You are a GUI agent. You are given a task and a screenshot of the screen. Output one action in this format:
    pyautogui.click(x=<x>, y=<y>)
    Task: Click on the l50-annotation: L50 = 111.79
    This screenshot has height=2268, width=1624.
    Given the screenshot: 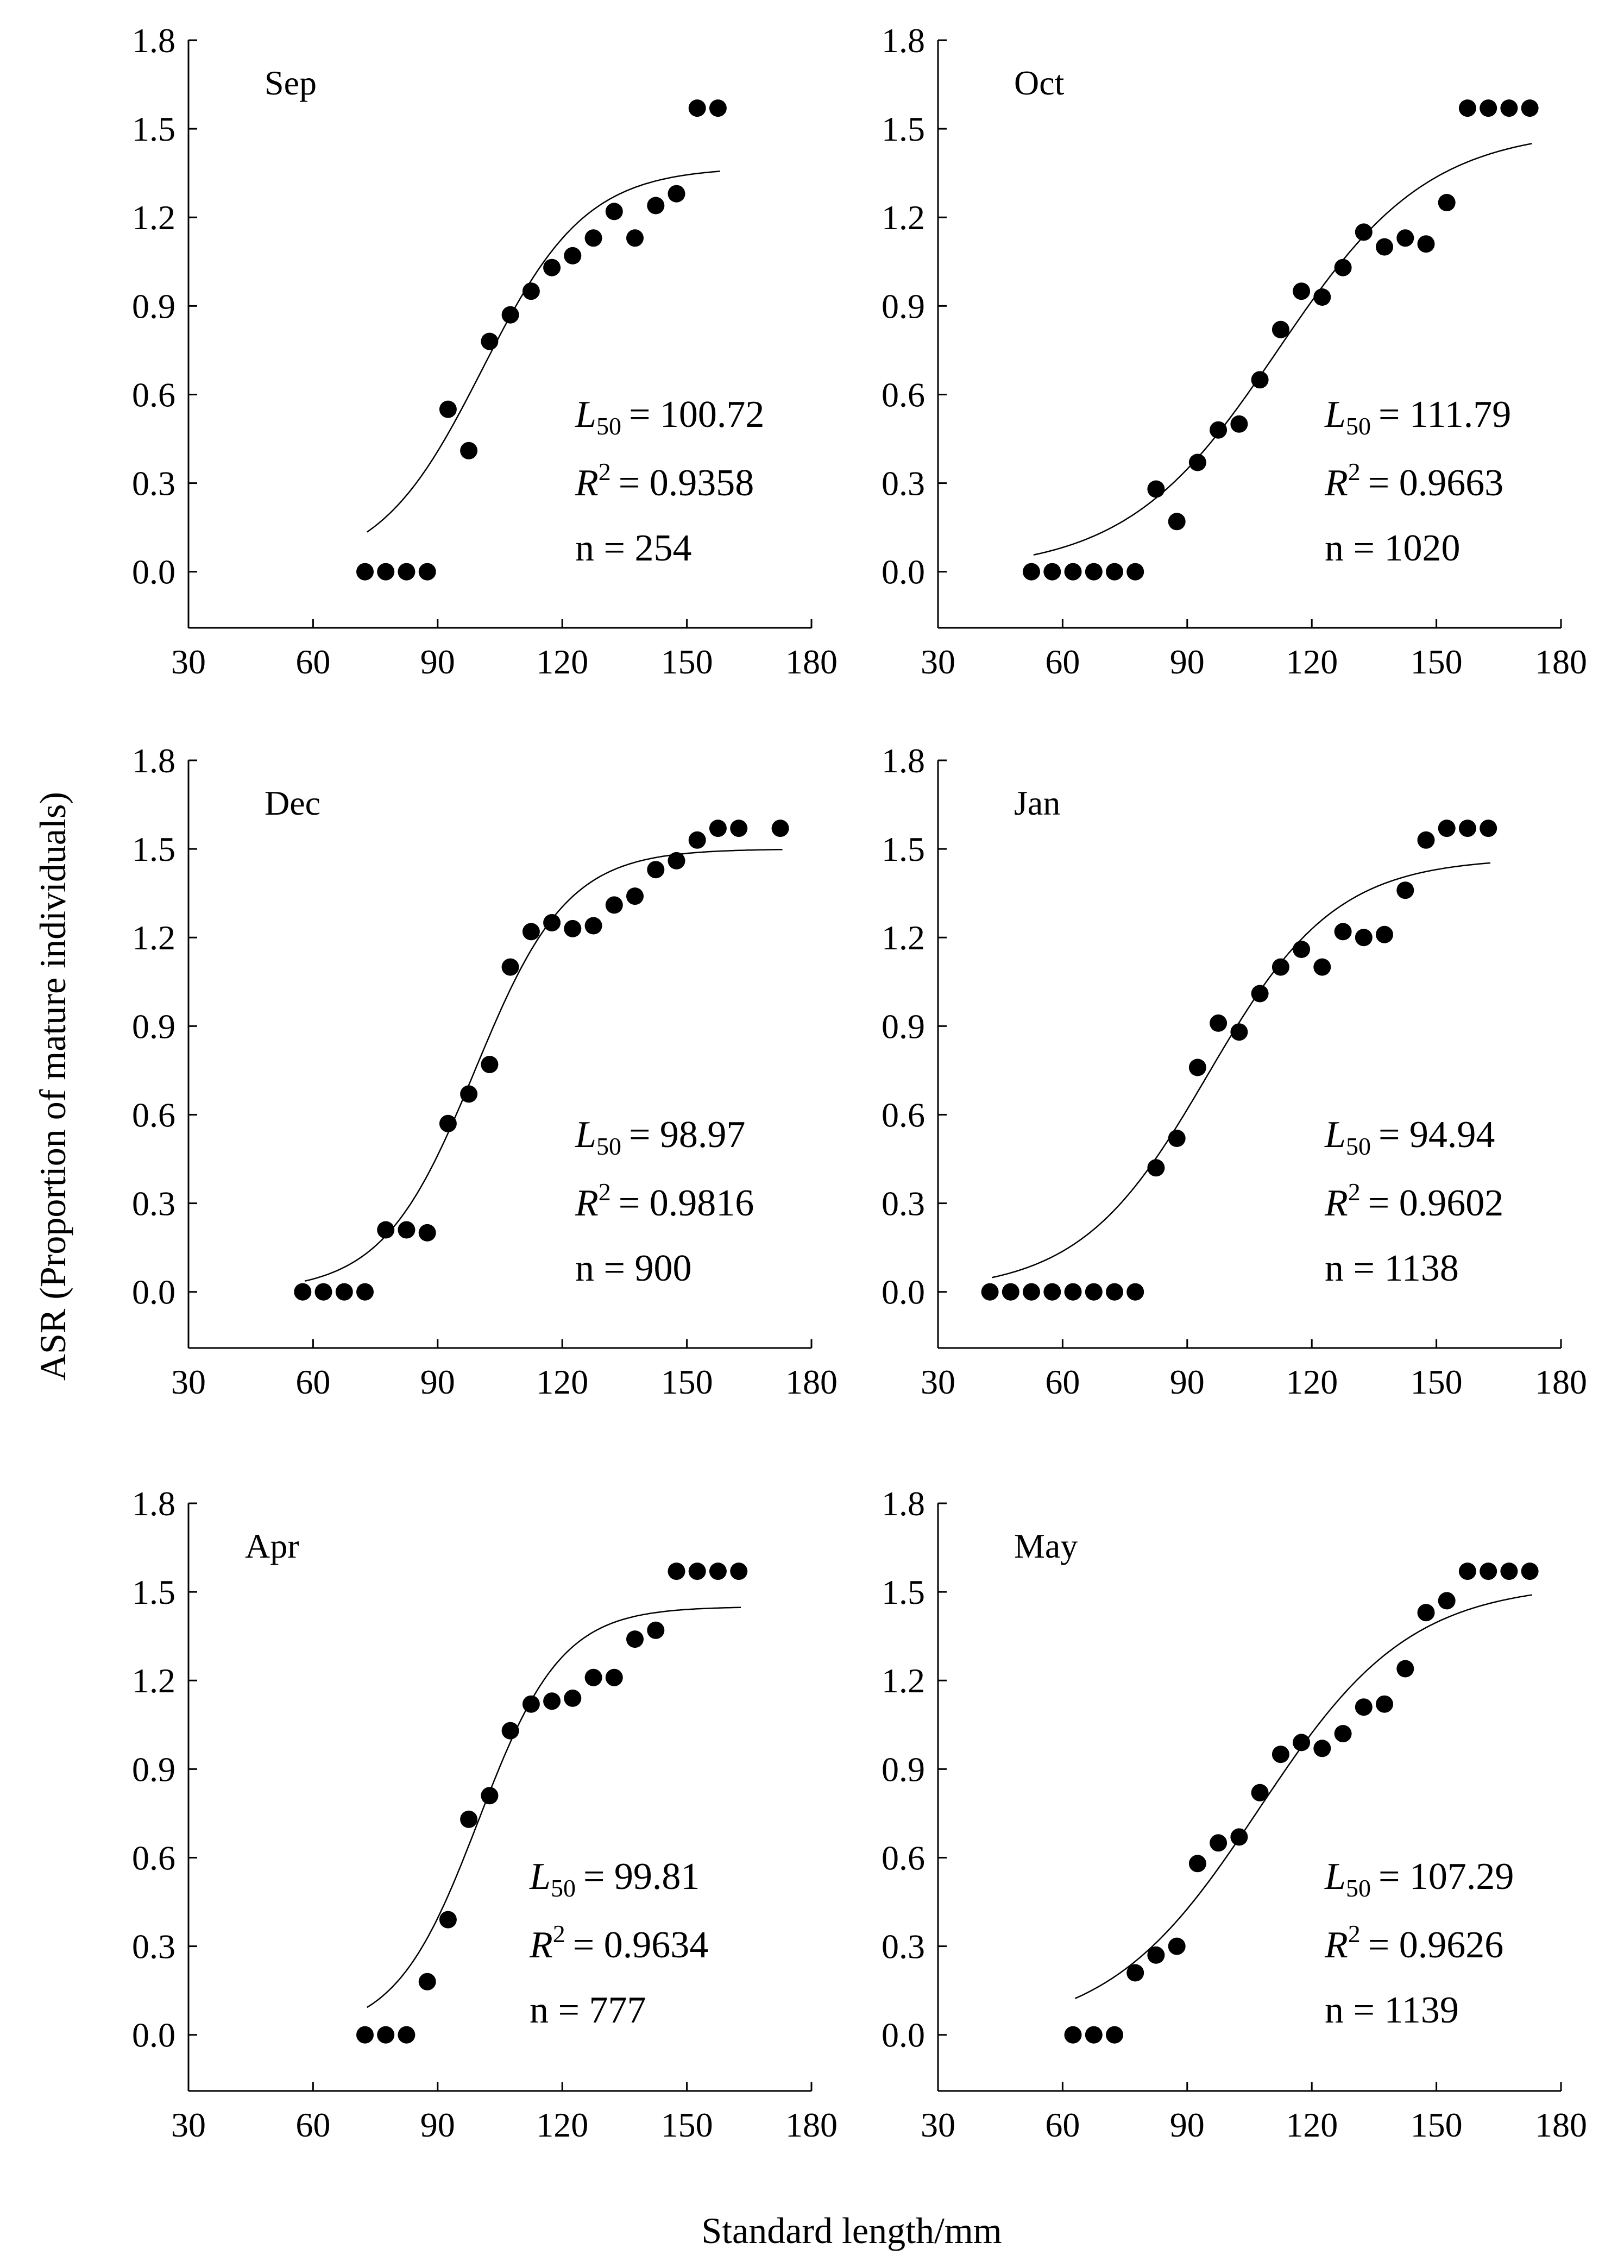 What is the action you would take?
    pyautogui.click(x=1417, y=417)
    